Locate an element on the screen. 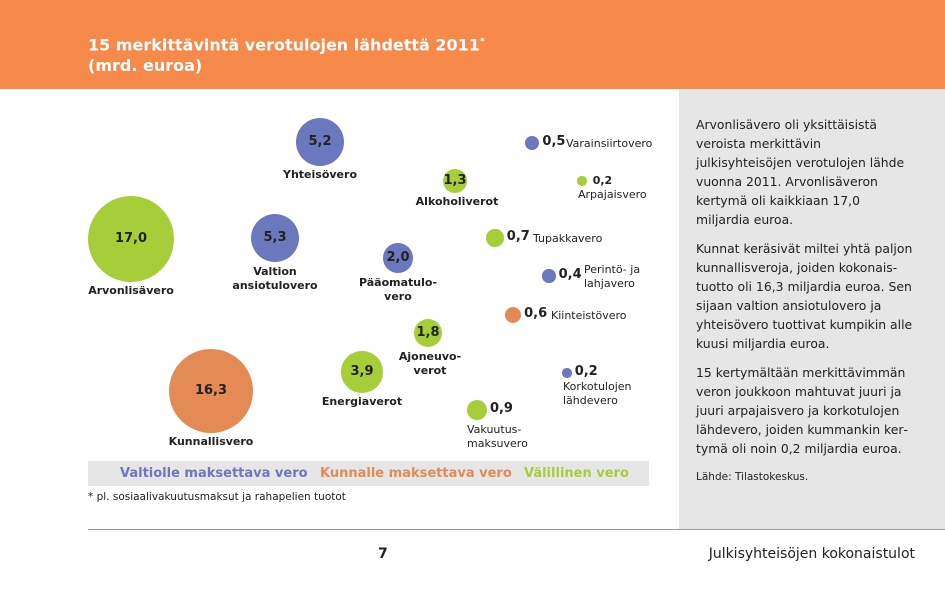 The height and width of the screenshot is (591, 945). bubble-3: 5,2 is located at coordinates (320, 142).